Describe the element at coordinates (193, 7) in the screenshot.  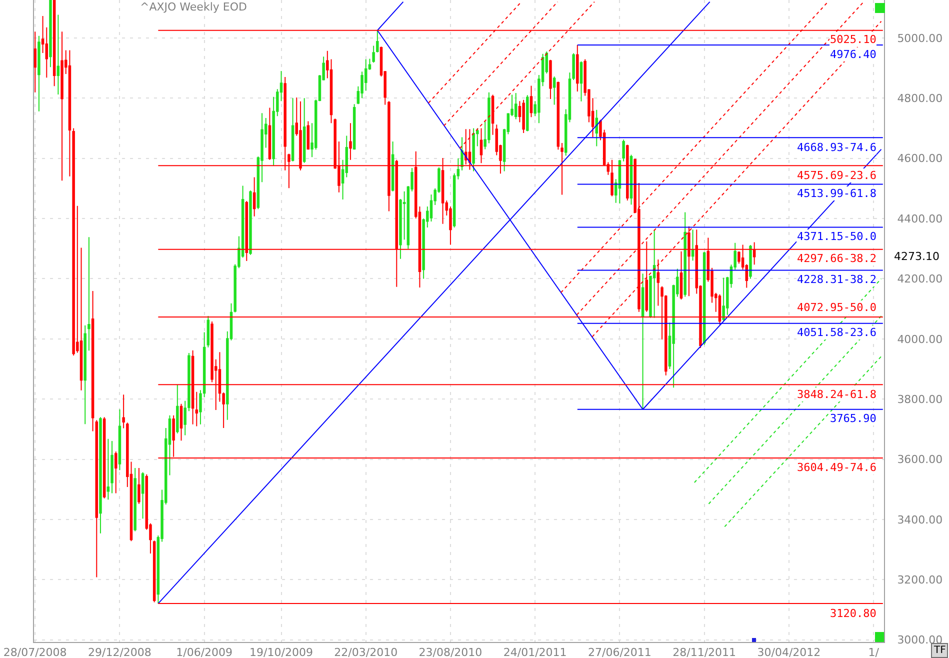
I see `chart-title: ^AXJO Weekly EOD` at that location.